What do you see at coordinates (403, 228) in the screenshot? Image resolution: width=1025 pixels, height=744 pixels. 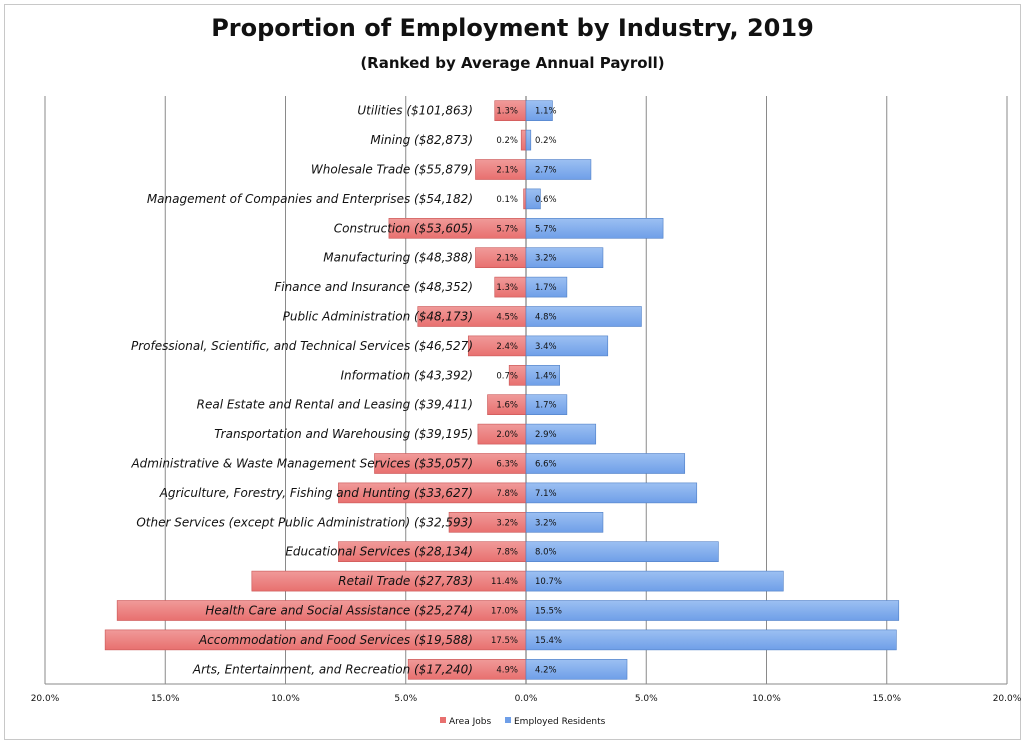 I see `category-label-4: Construction ($53,605)` at bounding box center [403, 228].